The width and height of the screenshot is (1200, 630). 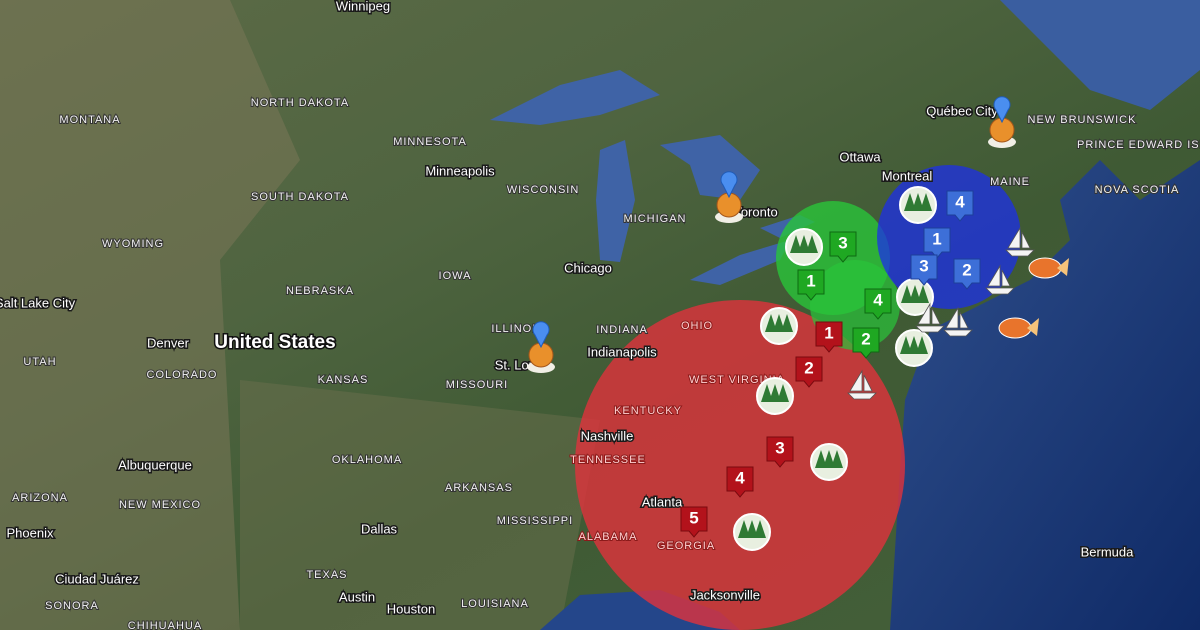 I want to click on place-label: Bermuda, so click(x=1108, y=551).